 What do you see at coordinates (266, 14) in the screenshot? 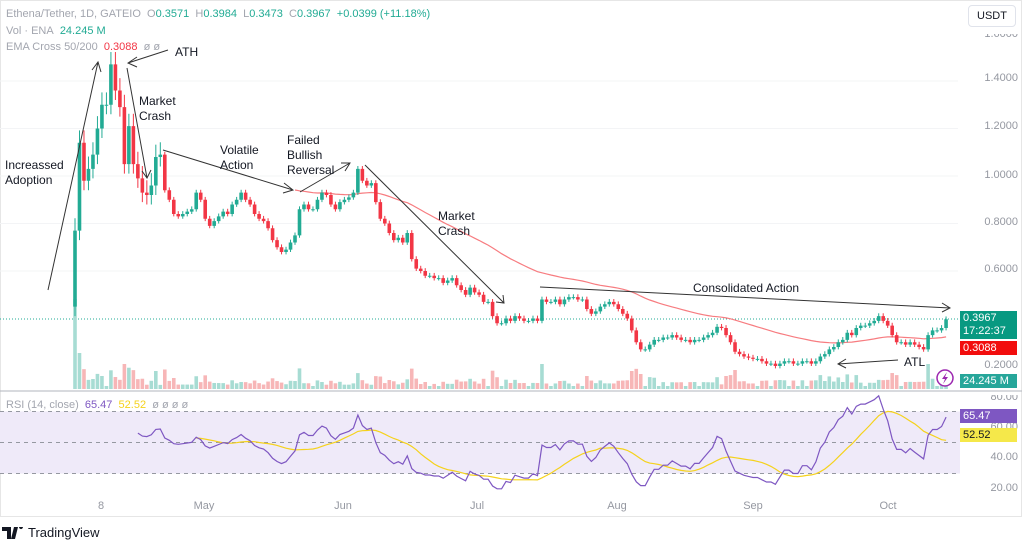
I see `low-value: 0.3473` at bounding box center [266, 14].